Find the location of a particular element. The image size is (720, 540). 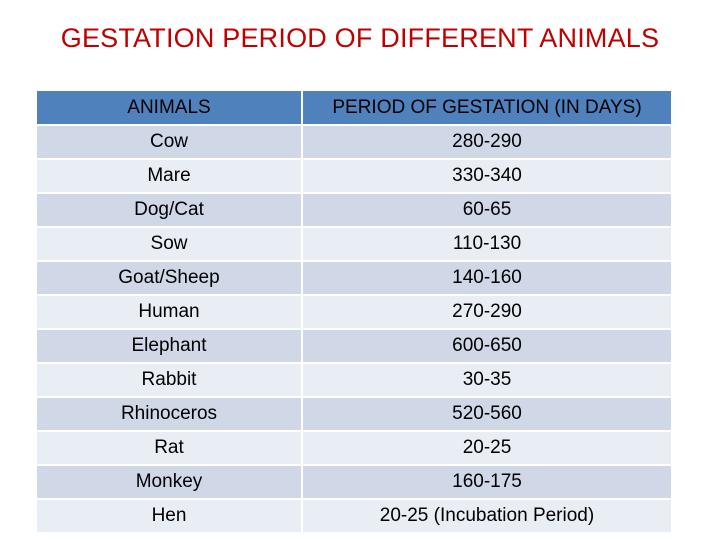

period-cell: 20-25 (Incubation Period) is located at coordinates (486, 515).